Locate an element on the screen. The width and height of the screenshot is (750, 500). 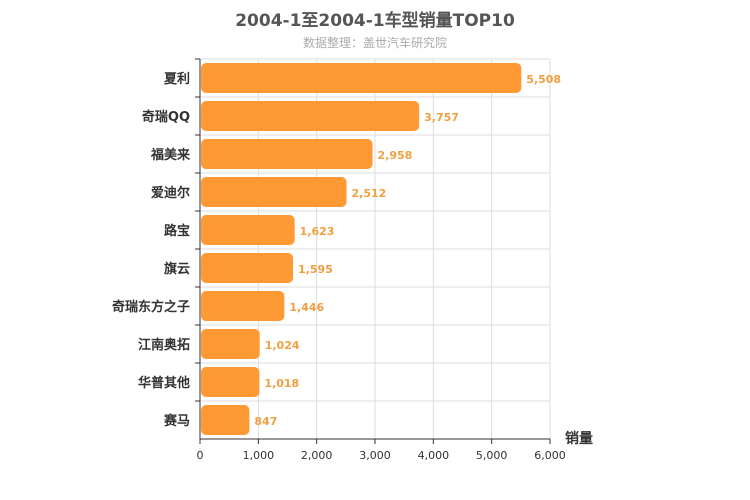
value-label: 847 is located at coordinates (265, 421).